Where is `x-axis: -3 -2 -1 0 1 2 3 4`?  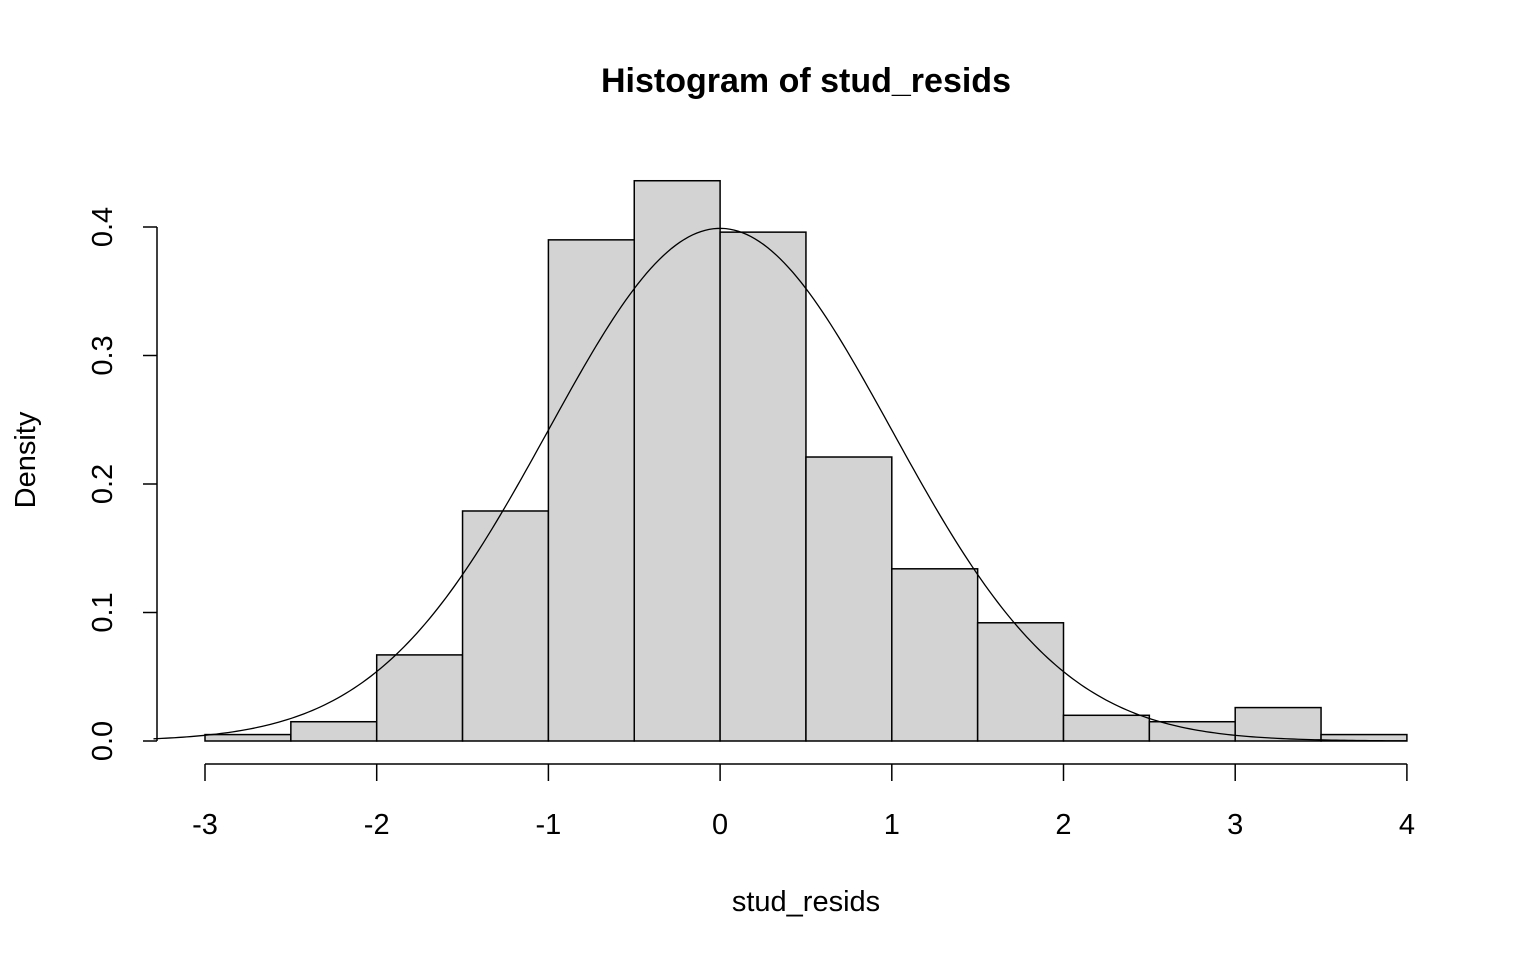 x-axis: -3 -2 -1 0 1 2 3 4 is located at coordinates (803, 802).